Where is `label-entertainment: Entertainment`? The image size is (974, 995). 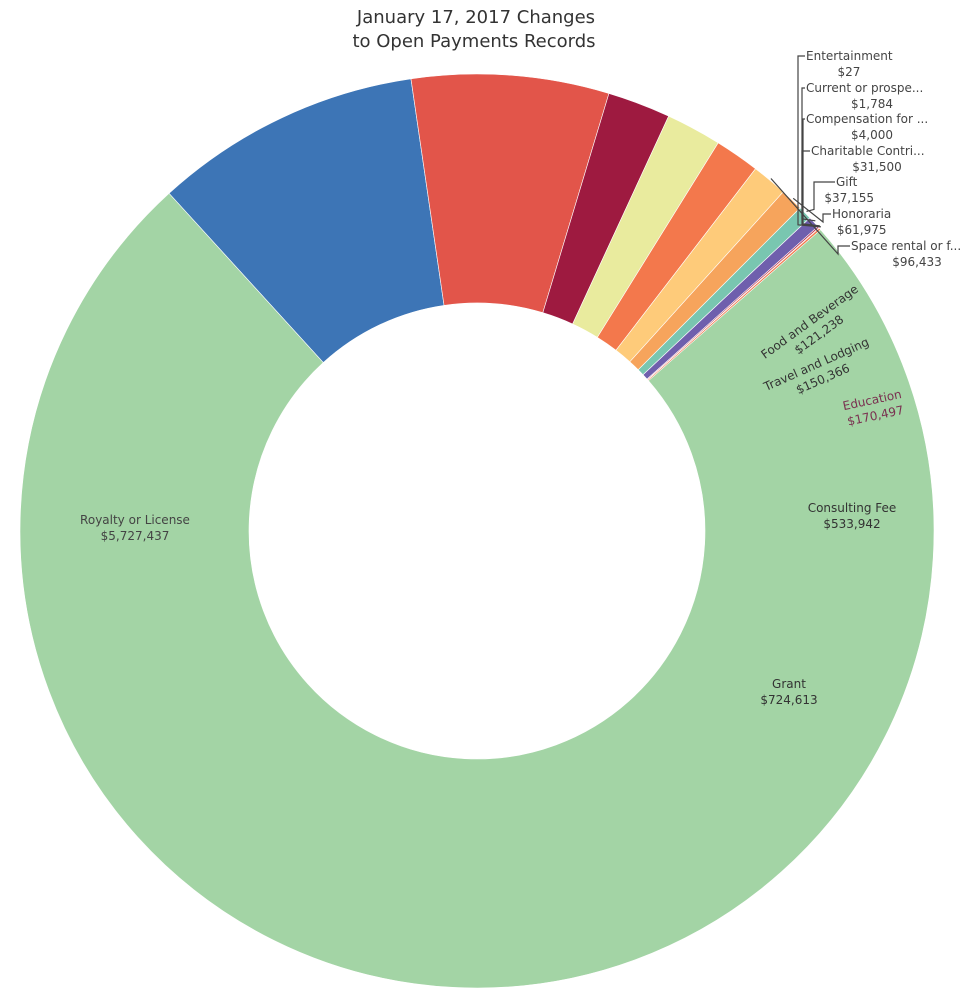 label-entertainment: Entertainment is located at coordinates (849, 56).